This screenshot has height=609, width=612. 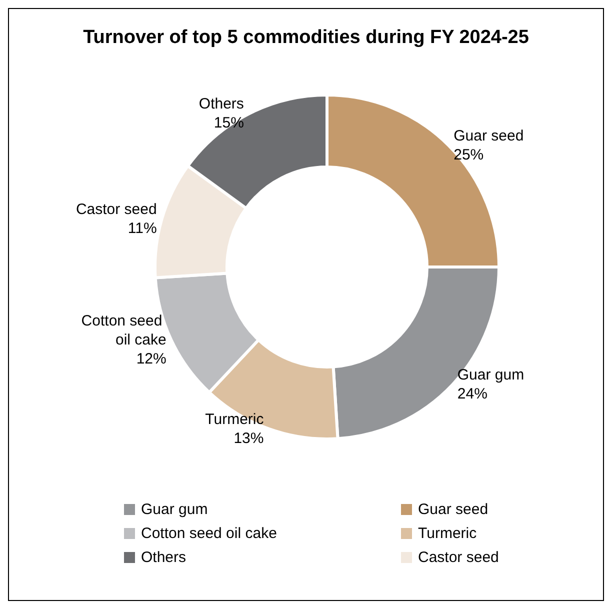 What do you see at coordinates (458, 557) in the screenshot?
I see `legend-label: Castor seed` at bounding box center [458, 557].